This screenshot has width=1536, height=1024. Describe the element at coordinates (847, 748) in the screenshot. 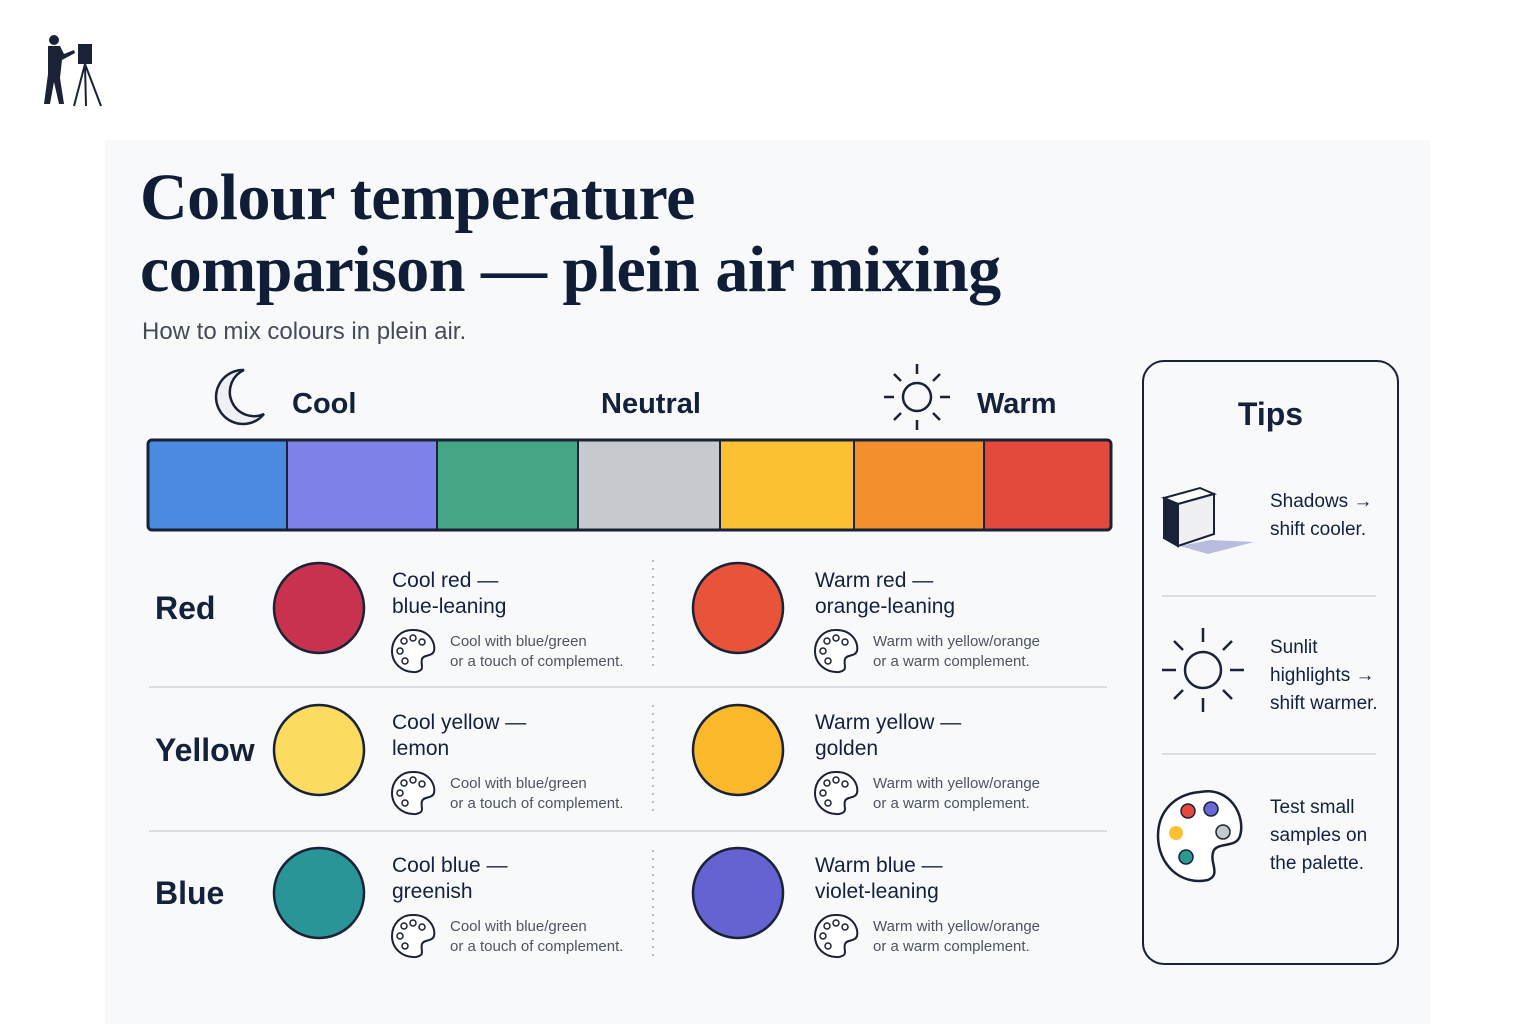

I see `mix-title: golden` at that location.